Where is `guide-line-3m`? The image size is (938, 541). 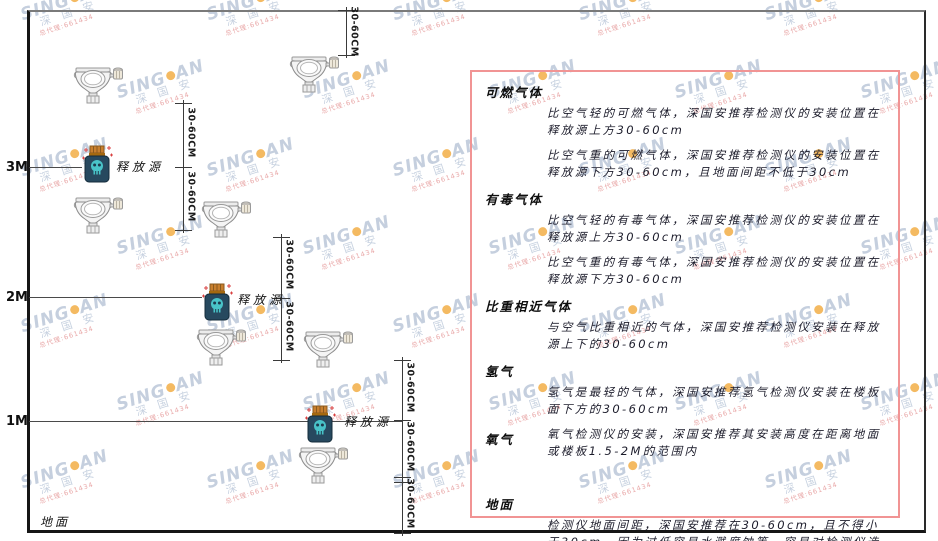 guide-line-3m is located at coordinates (55, 167).